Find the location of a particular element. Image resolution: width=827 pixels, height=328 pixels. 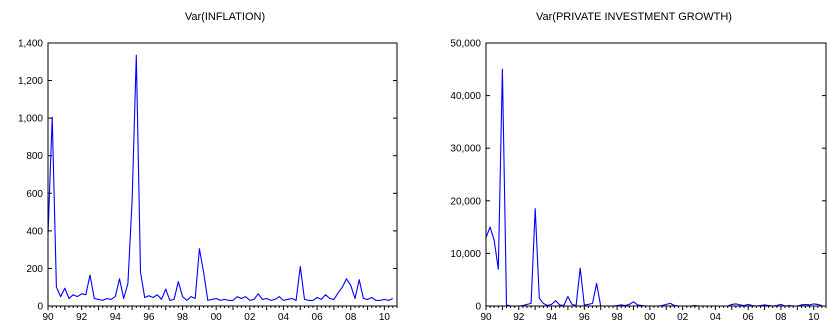

chart-title: Var(INFLATION) is located at coordinates (225, 17).